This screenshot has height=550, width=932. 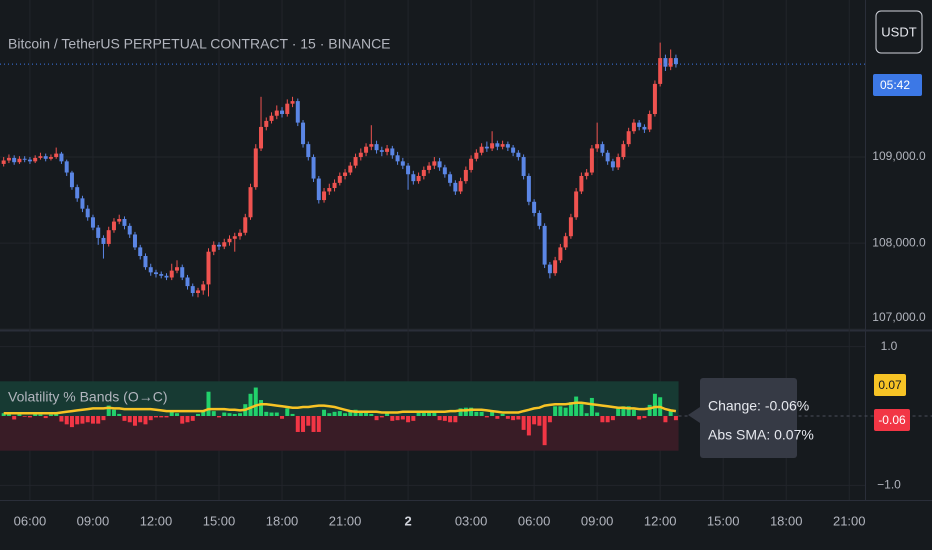 What do you see at coordinates (156, 520) in the screenshot?
I see `x-tick-label: 12:00` at bounding box center [156, 520].